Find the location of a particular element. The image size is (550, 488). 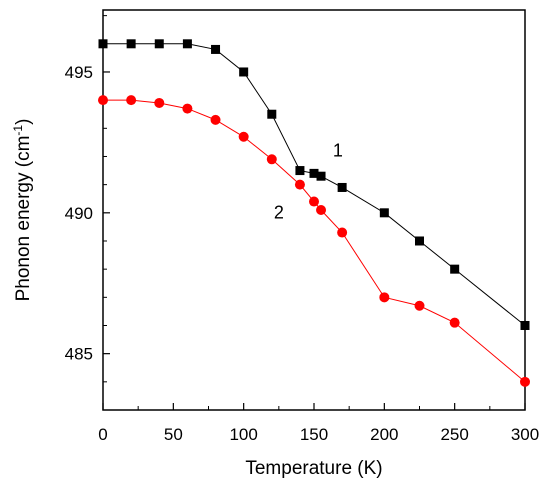

x-axis-label: Temperature (K) is located at coordinates (313, 468).